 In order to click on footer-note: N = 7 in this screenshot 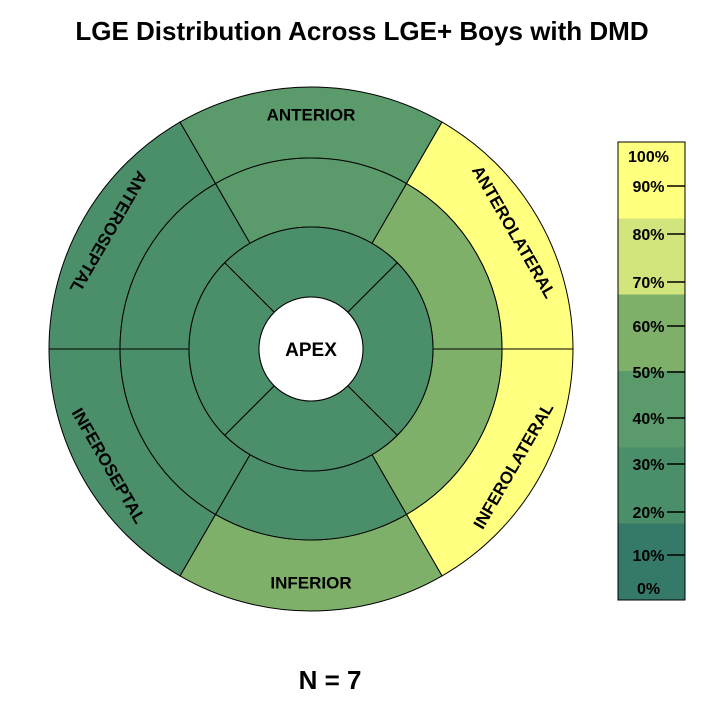, I will do `click(330, 680)`.